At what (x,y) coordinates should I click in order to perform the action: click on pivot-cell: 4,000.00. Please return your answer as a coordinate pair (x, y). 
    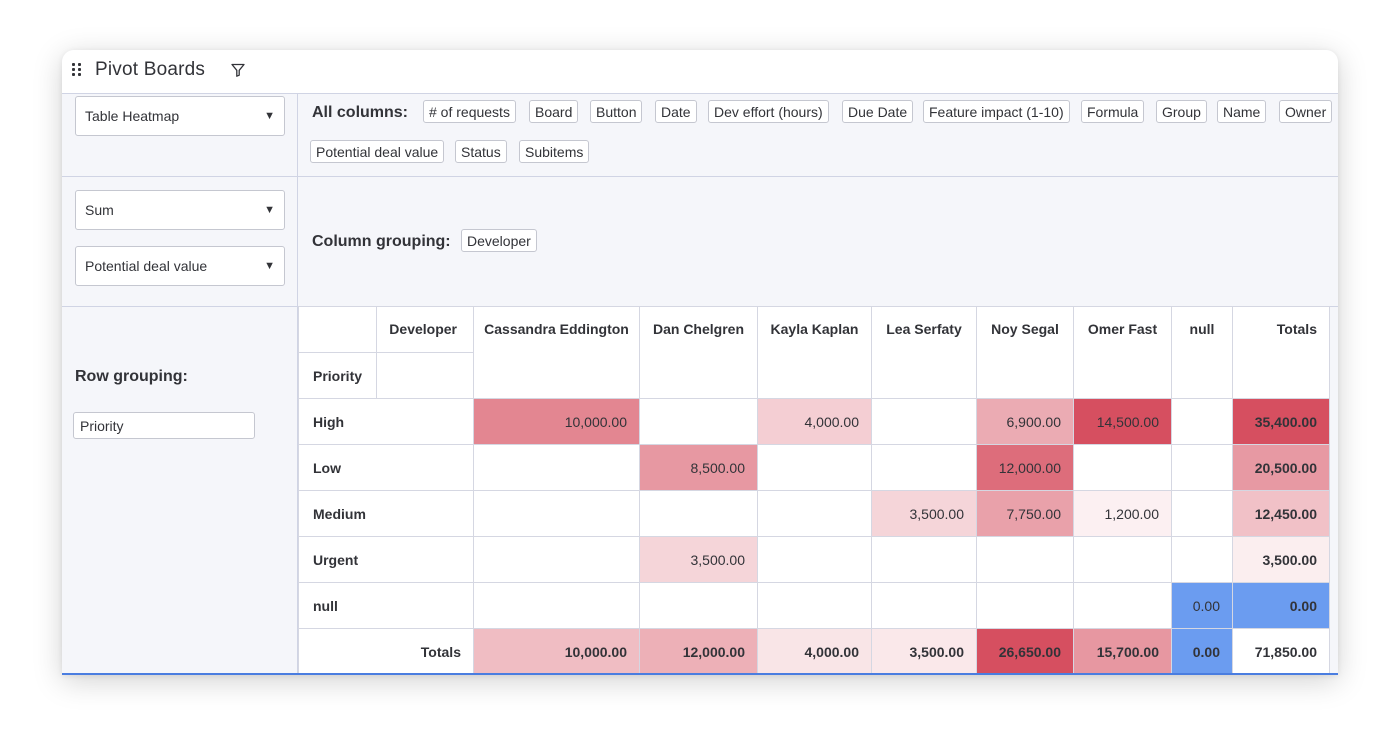
    Looking at the image, I should click on (814, 421).